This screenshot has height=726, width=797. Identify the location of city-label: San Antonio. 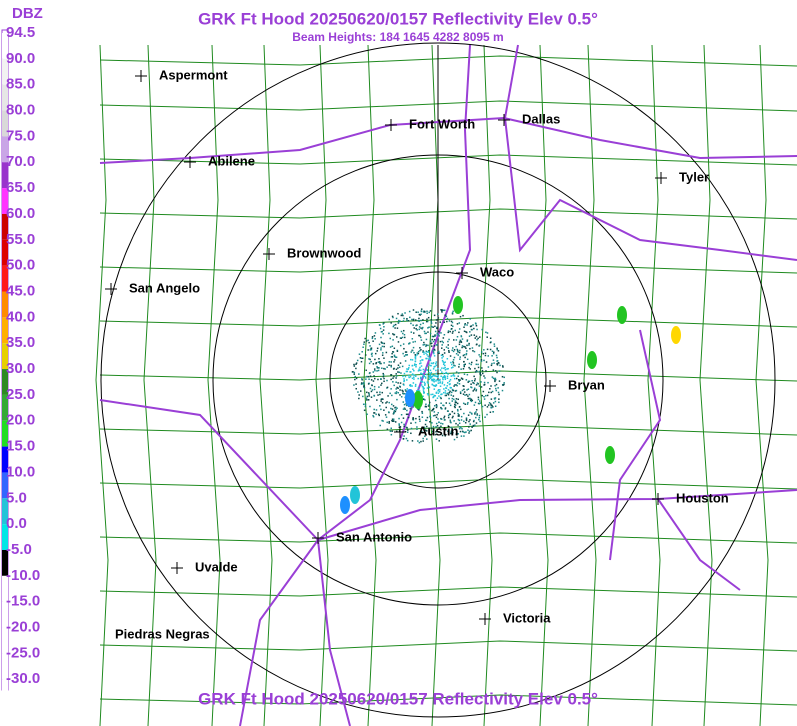
(374, 536).